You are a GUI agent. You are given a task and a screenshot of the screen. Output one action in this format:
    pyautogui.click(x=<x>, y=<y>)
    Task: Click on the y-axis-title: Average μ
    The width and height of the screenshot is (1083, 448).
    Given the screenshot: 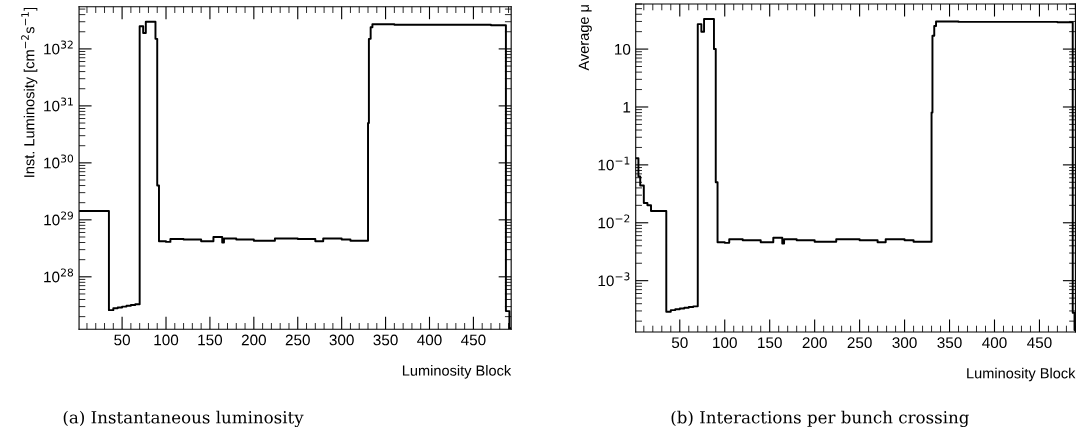 What is the action you would take?
    pyautogui.click(x=585, y=38)
    